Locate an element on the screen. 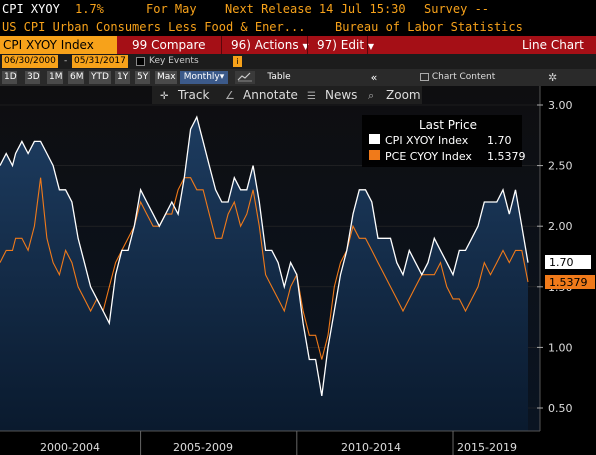 Image resolution: width=596 pixels, height=455 pixels. survey: Survey -- is located at coordinates (457, 9).